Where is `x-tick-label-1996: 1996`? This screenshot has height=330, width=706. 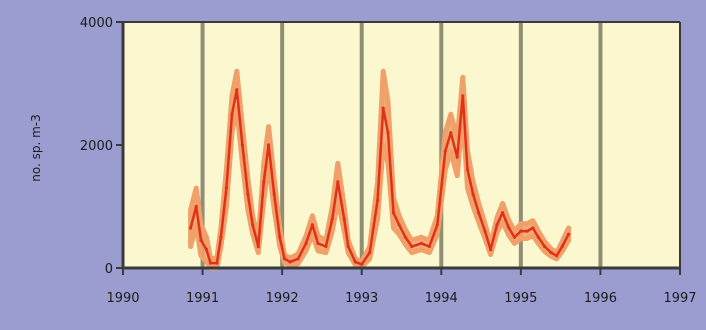
x-tick-label-1996: 1996 is located at coordinates (600, 298).